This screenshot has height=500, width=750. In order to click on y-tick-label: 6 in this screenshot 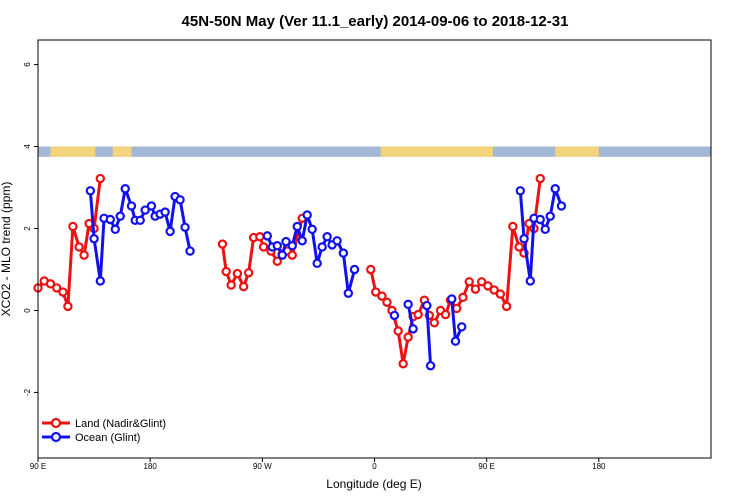, I will do `click(27, 64)`.